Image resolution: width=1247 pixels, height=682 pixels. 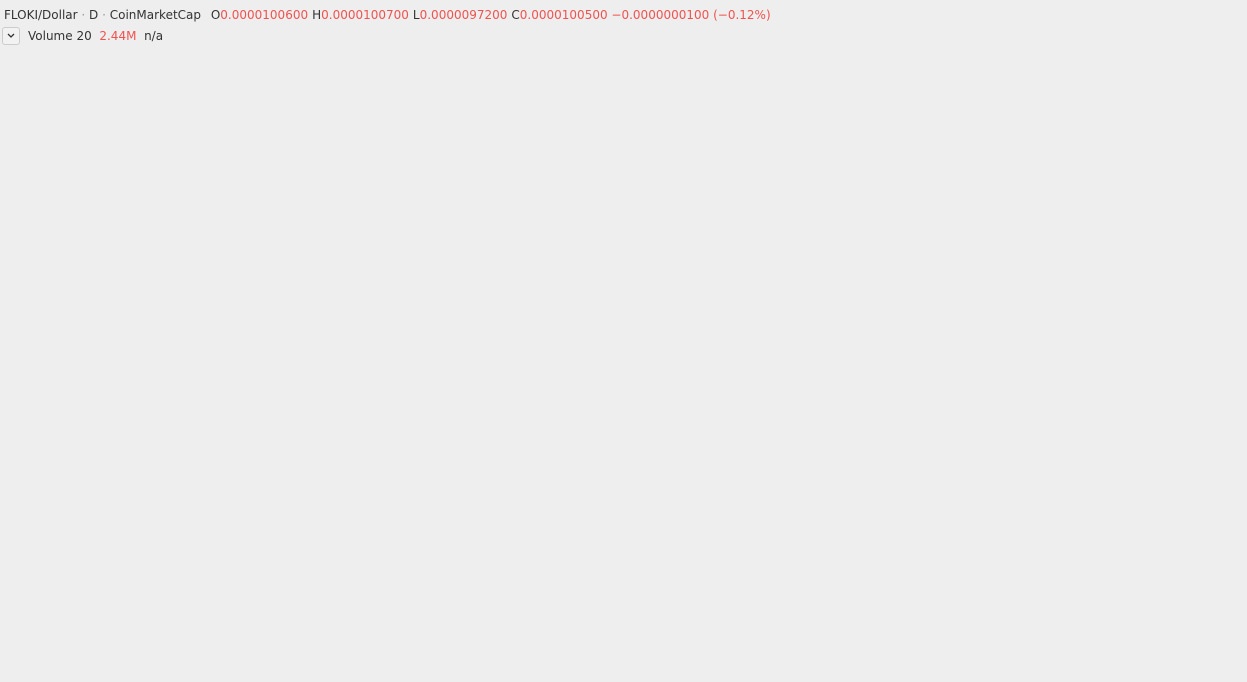 I want to click on collapse-button, so click(x=11, y=36).